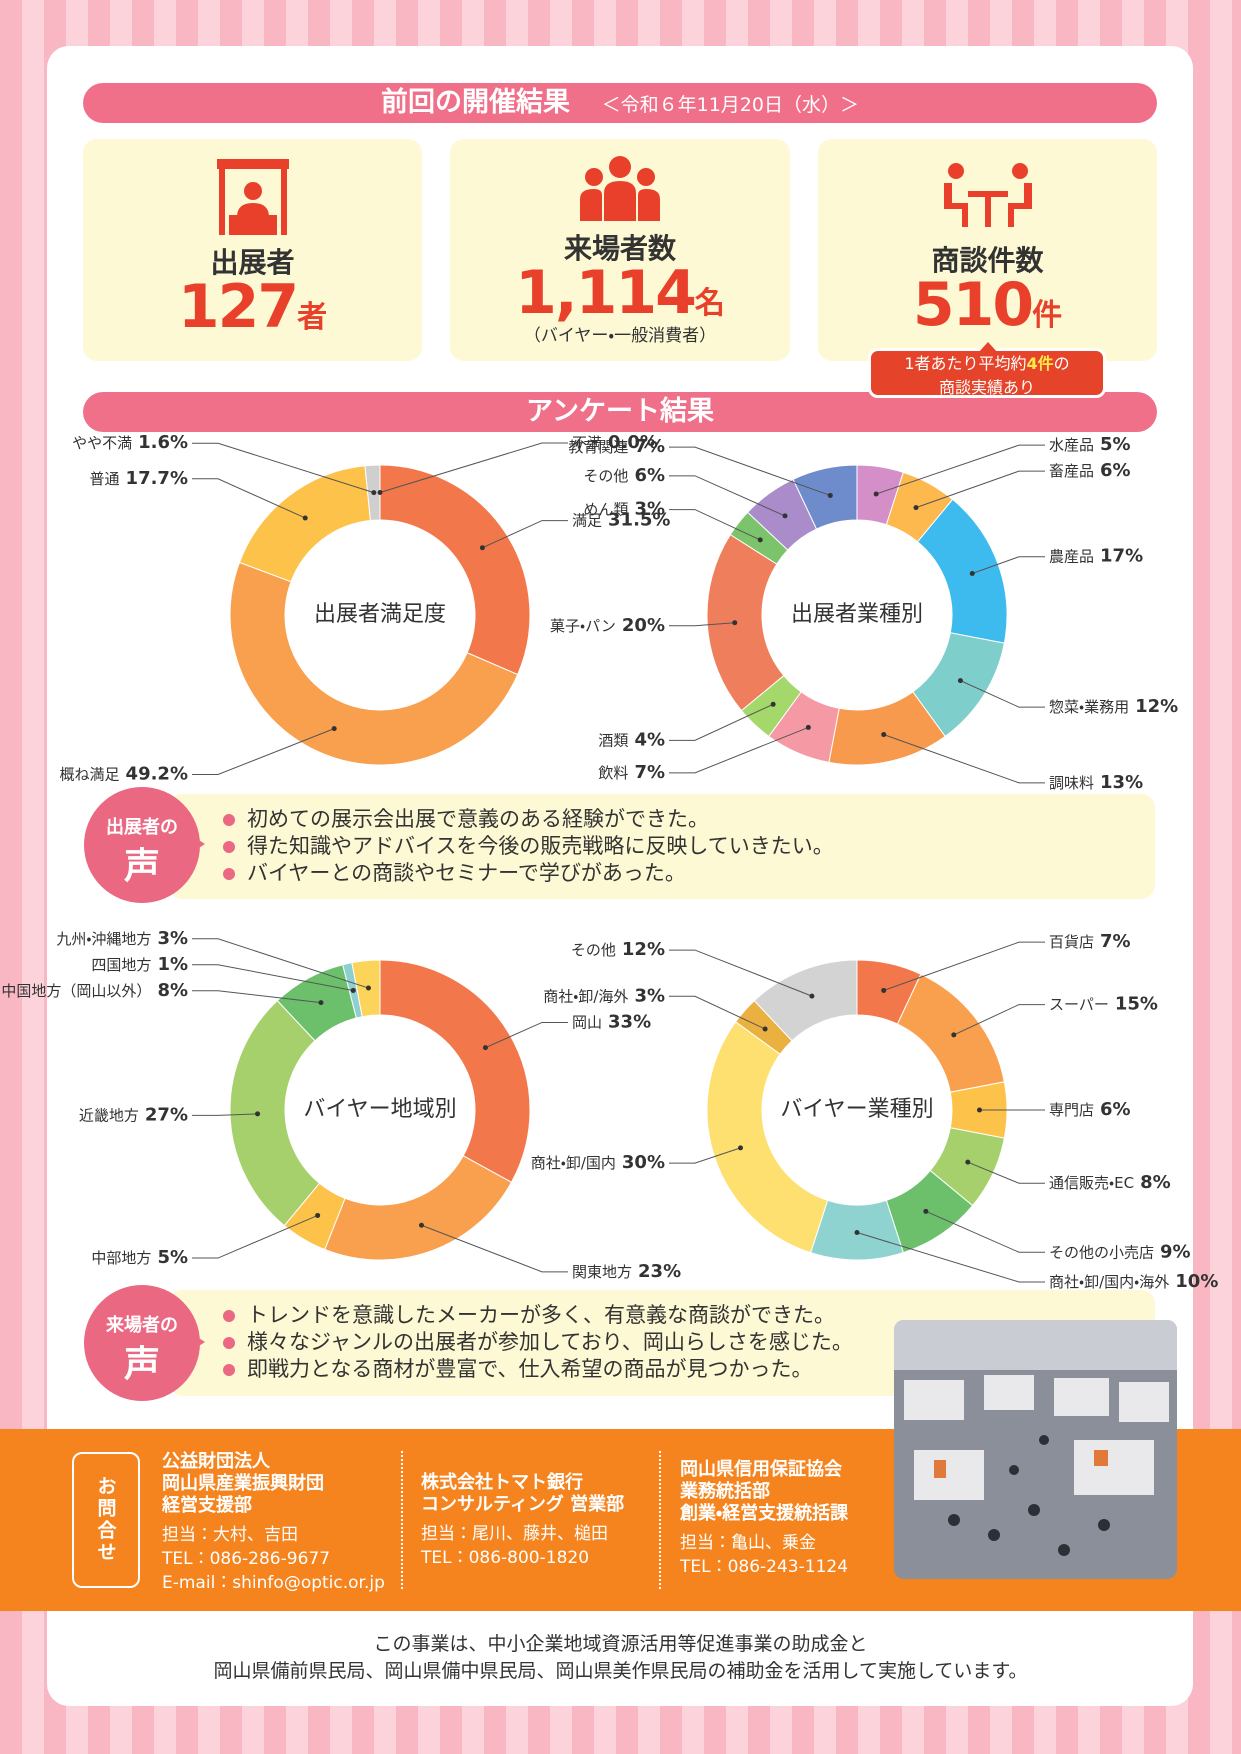 The width and height of the screenshot is (1241, 1754). Describe the element at coordinates (1196, 1281) in the screenshot. I see `slice-value: 10%` at that location.